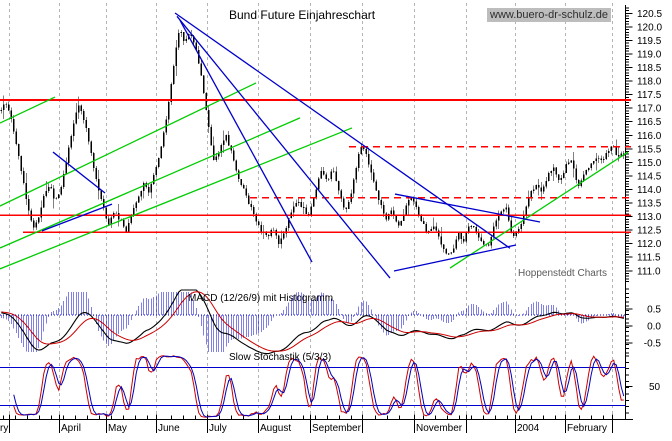 The height and width of the screenshot is (441, 672). Describe the element at coordinates (275, 428) in the screenshot. I see `svg-text: August` at that location.